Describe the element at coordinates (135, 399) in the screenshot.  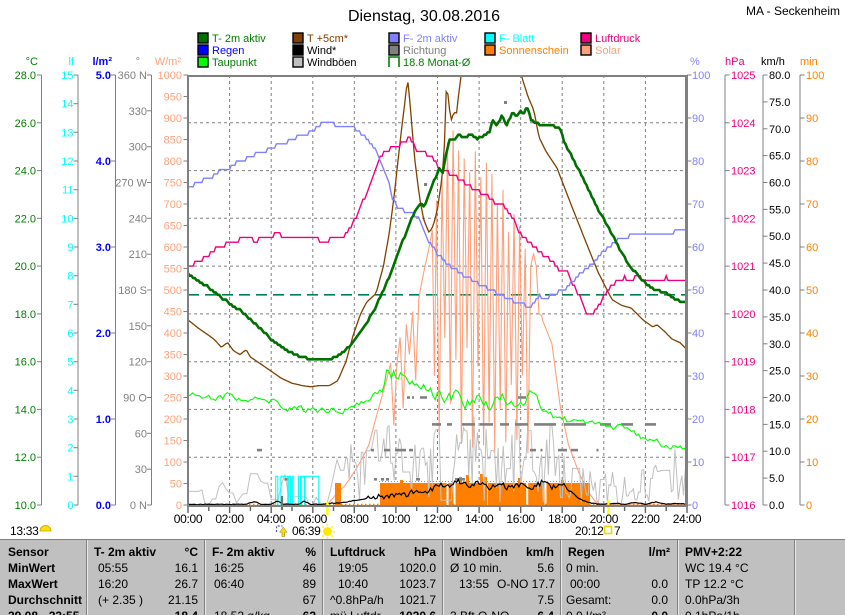
I see `svg-text: 90 O` at that location.